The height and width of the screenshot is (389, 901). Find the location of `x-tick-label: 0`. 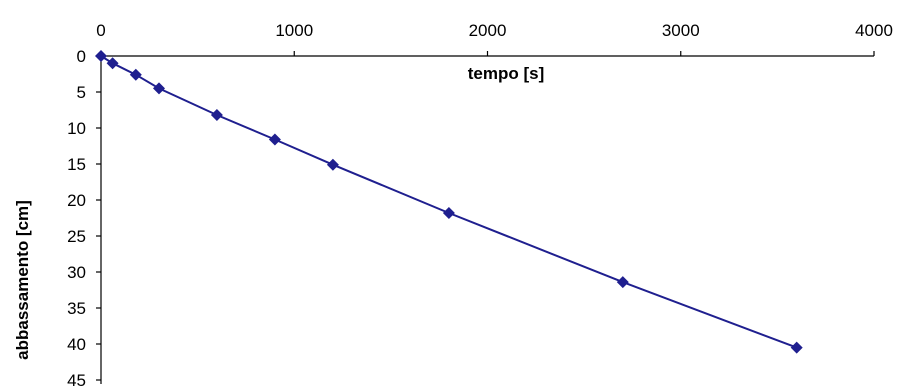

x-tick-label: 0 is located at coordinates (100, 30).